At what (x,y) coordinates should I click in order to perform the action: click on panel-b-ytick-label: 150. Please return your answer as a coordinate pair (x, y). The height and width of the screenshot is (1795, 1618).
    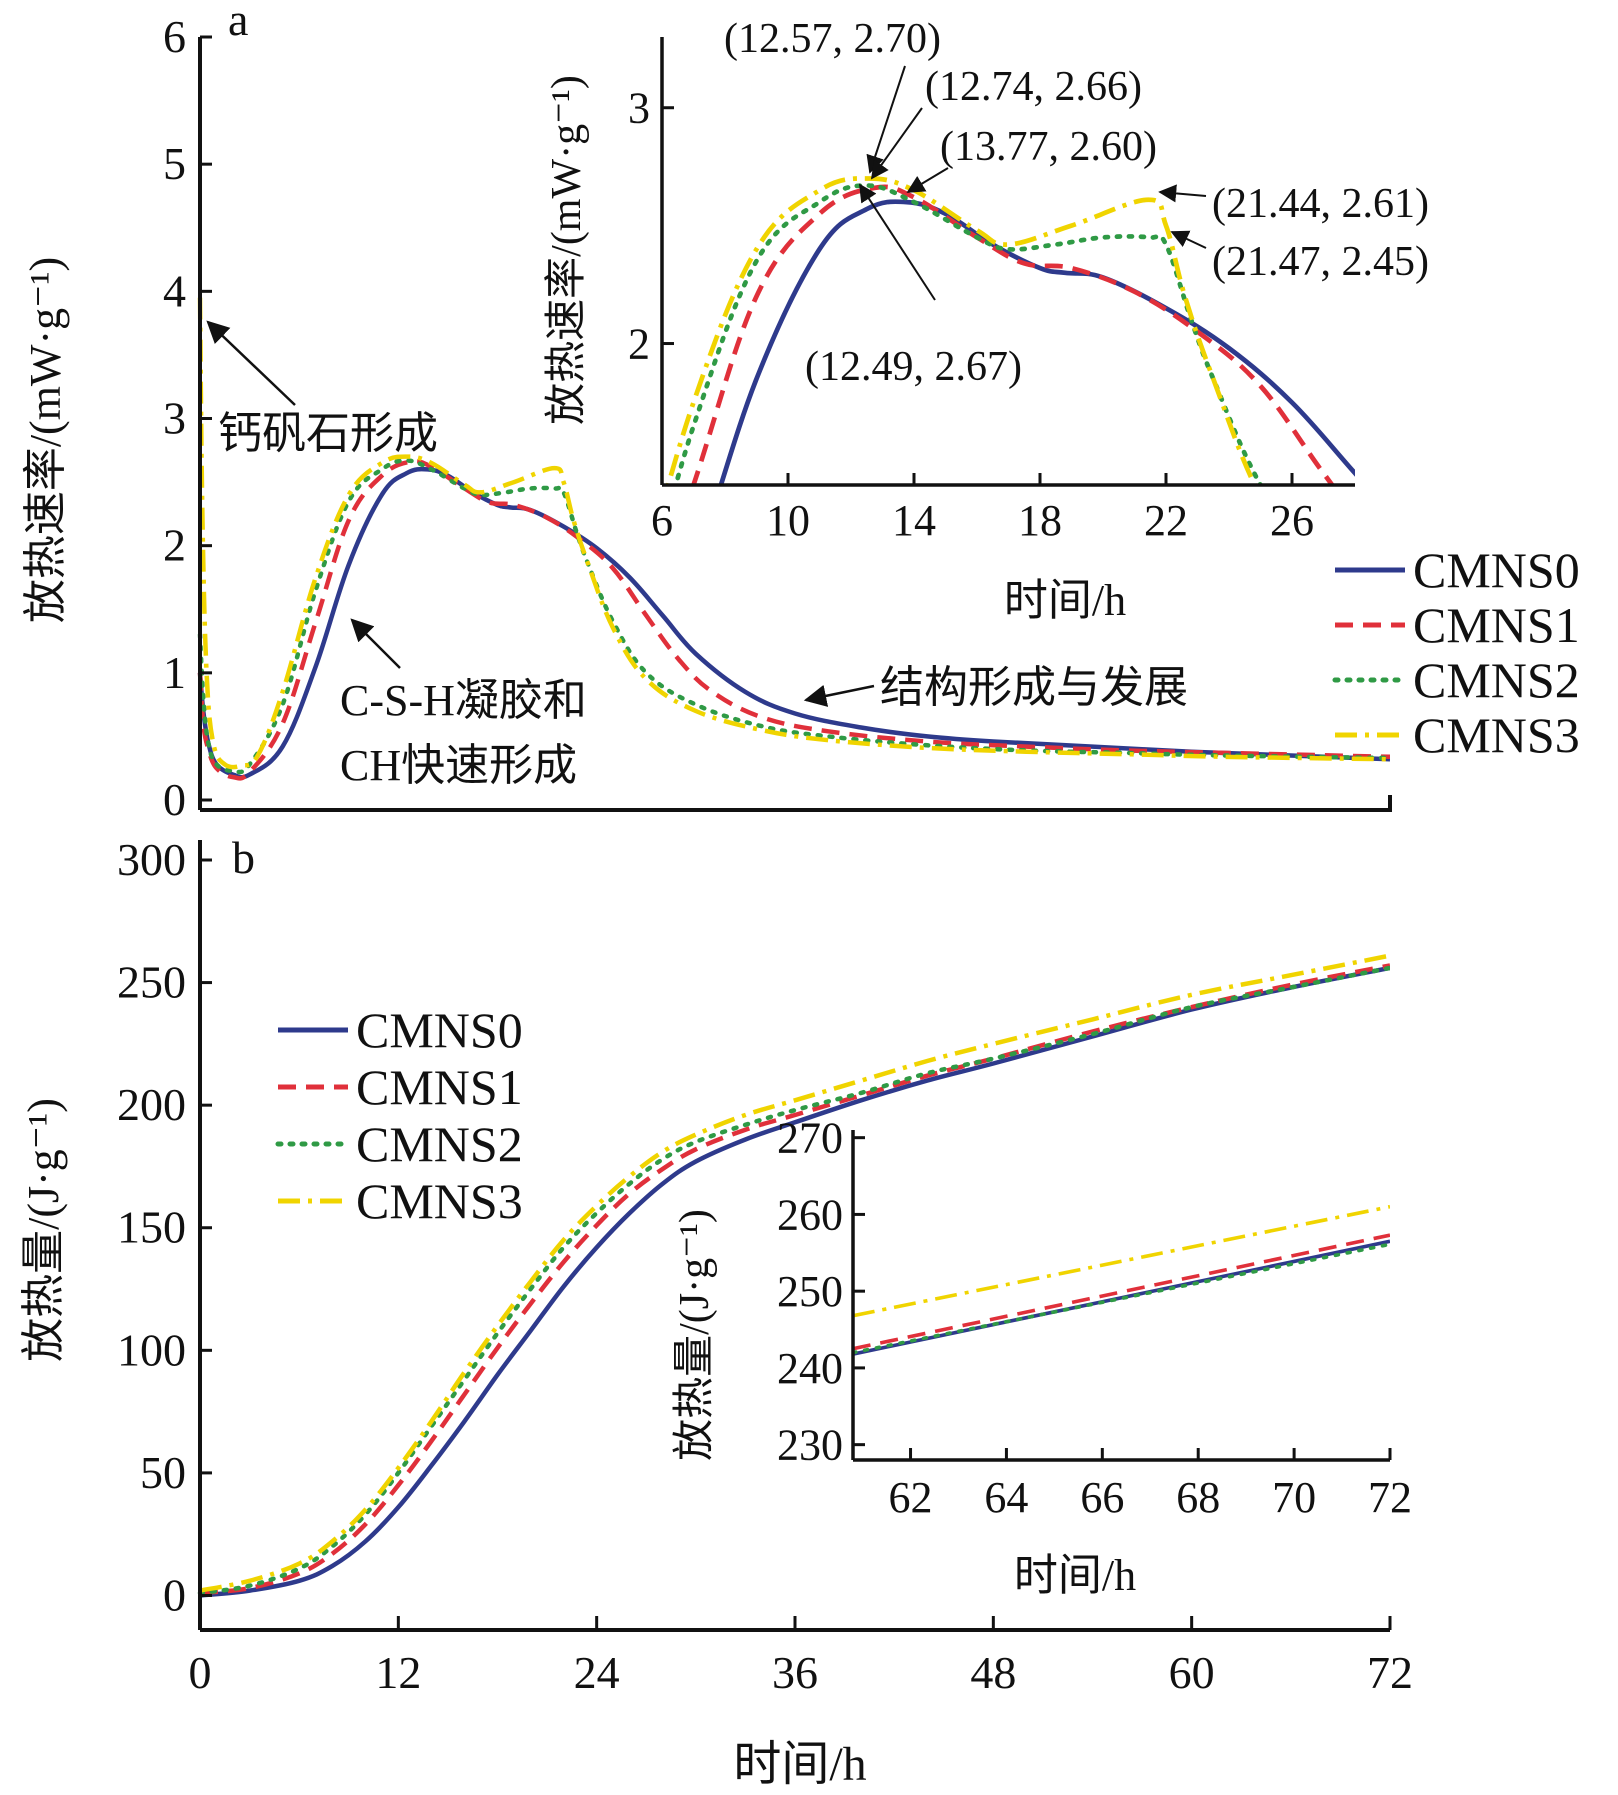
    Looking at the image, I should click on (151, 1227).